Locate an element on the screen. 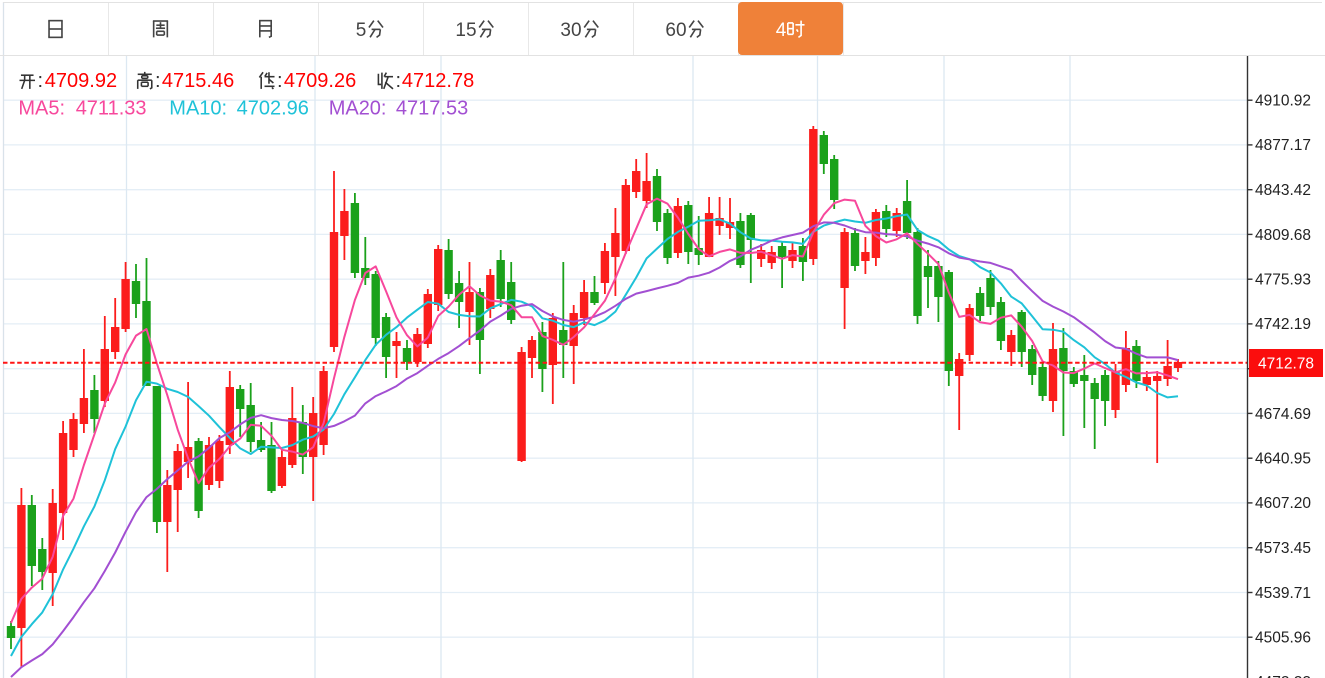  svg-text: 4472.22 is located at coordinates (1283, 676).